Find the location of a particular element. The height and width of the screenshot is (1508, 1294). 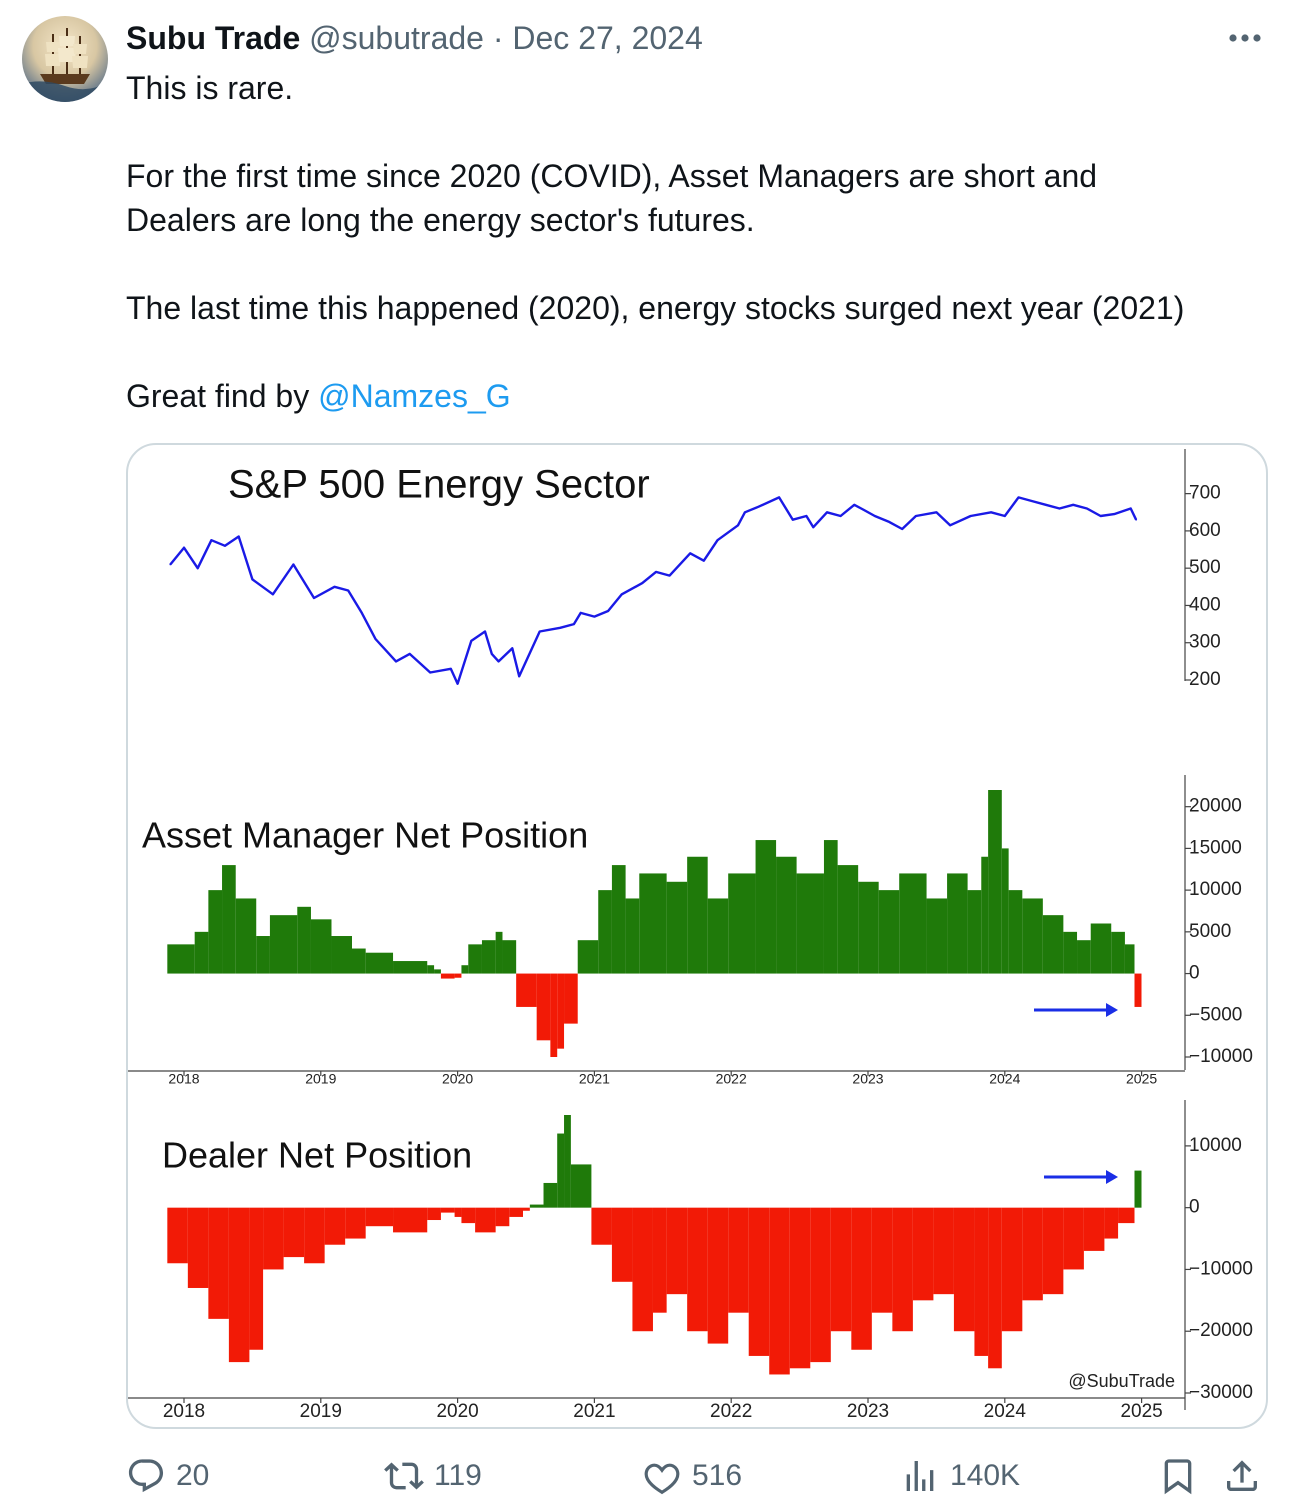

repost-icon is located at coordinates (404, 1476).